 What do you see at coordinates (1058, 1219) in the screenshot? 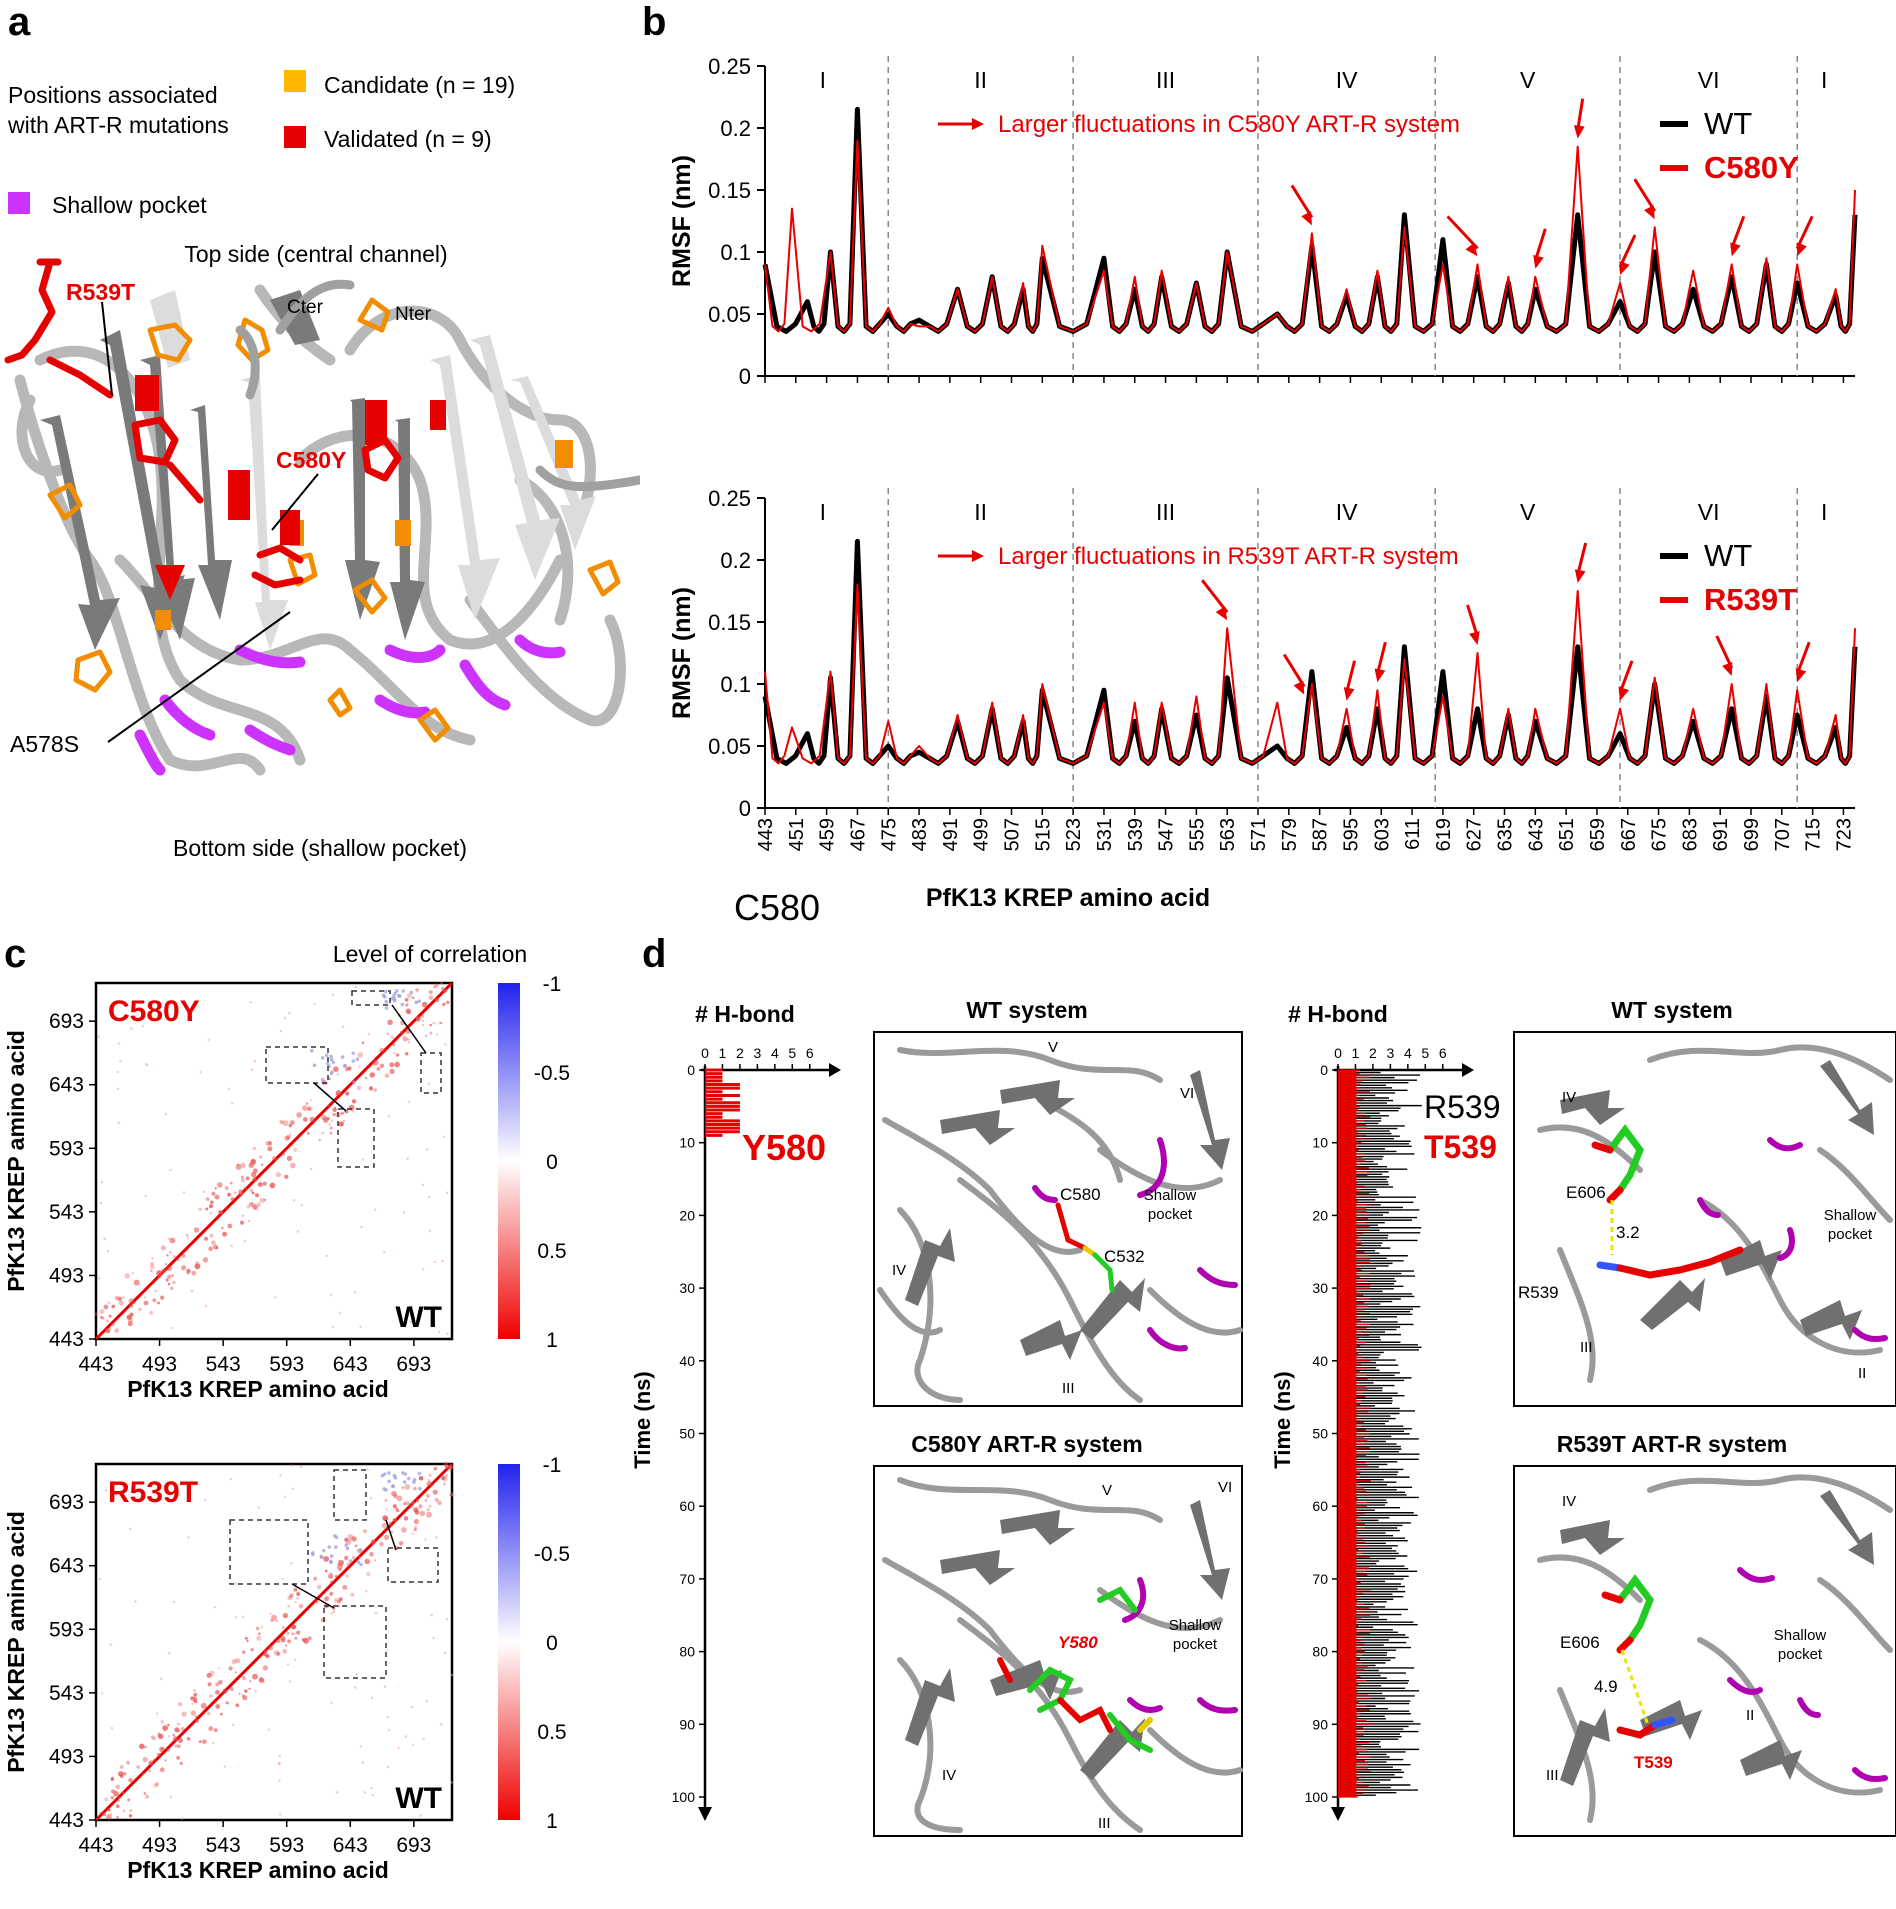
I see `structure-wt-c580: C580 C532 Shallow pocket V VI IV III` at bounding box center [1058, 1219].